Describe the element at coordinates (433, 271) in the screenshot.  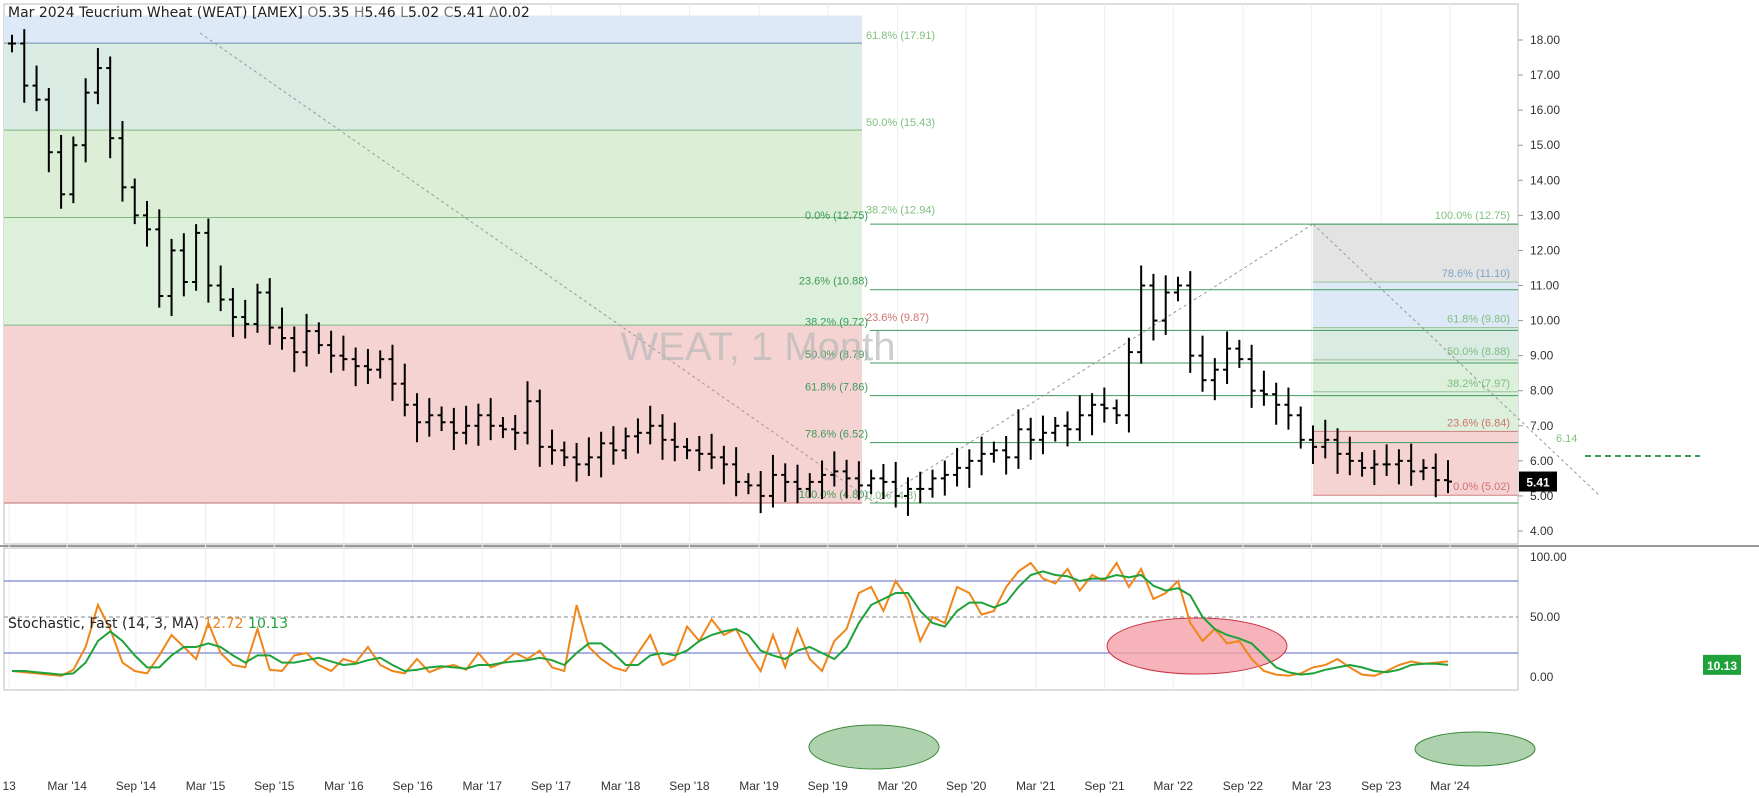
I see `zone-lightgreen` at that location.